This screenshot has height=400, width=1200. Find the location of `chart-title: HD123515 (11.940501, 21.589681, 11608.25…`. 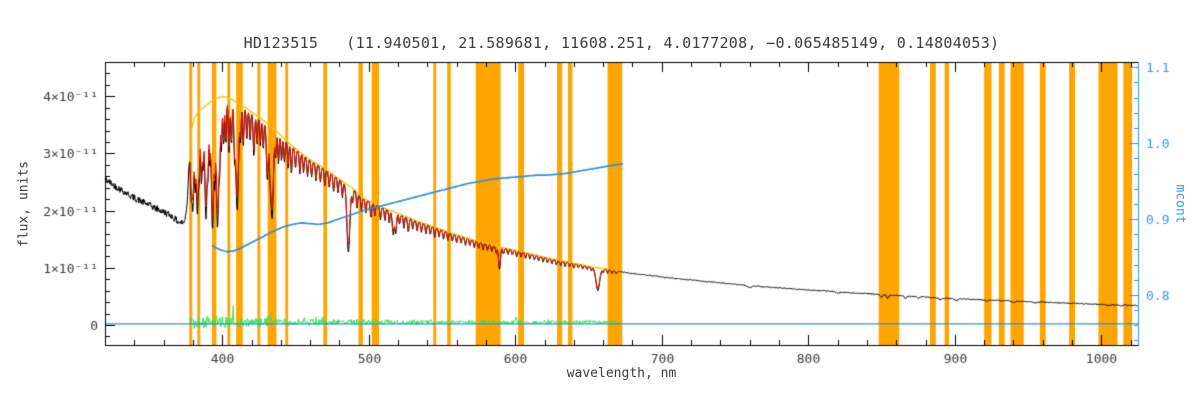

chart-title: HD123515 (11.940501, 21.589681, 11608.25… is located at coordinates (621, 43).